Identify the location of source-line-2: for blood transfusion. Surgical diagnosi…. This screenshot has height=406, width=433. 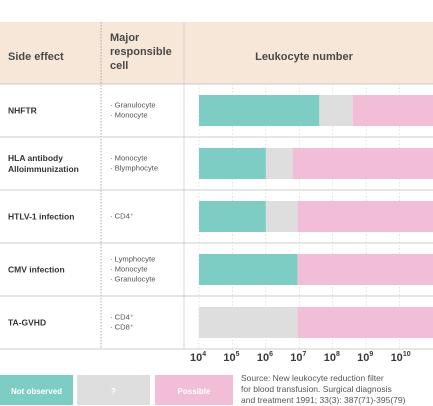
(316, 389).